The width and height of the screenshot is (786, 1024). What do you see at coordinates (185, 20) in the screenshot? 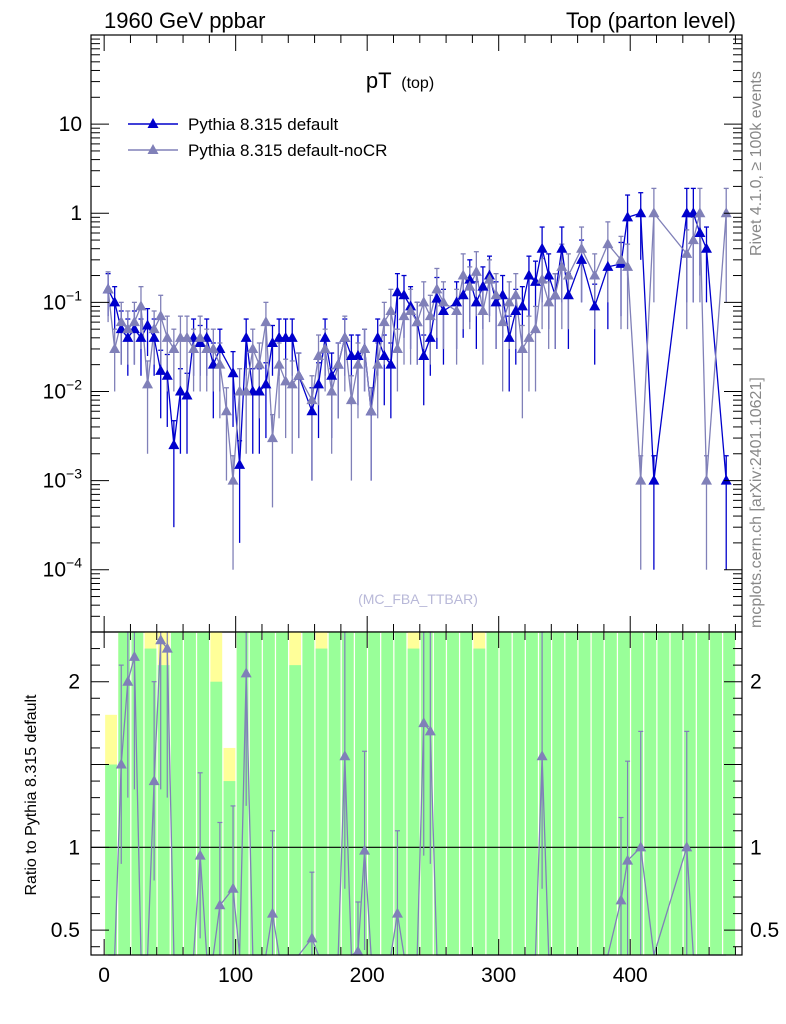
I see `header-left: 1960 GeV ppbar` at bounding box center [185, 20].